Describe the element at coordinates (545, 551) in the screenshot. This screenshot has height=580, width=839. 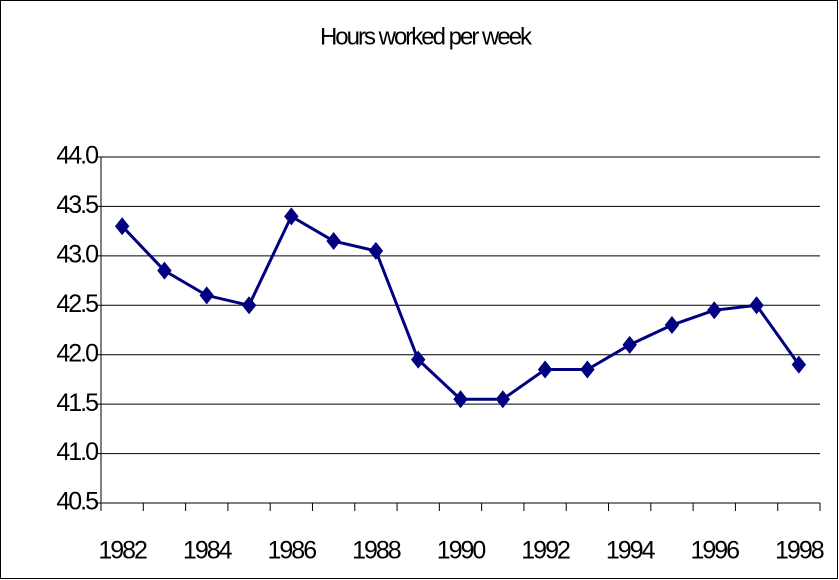
I see `x-tick-label: 1992` at that location.